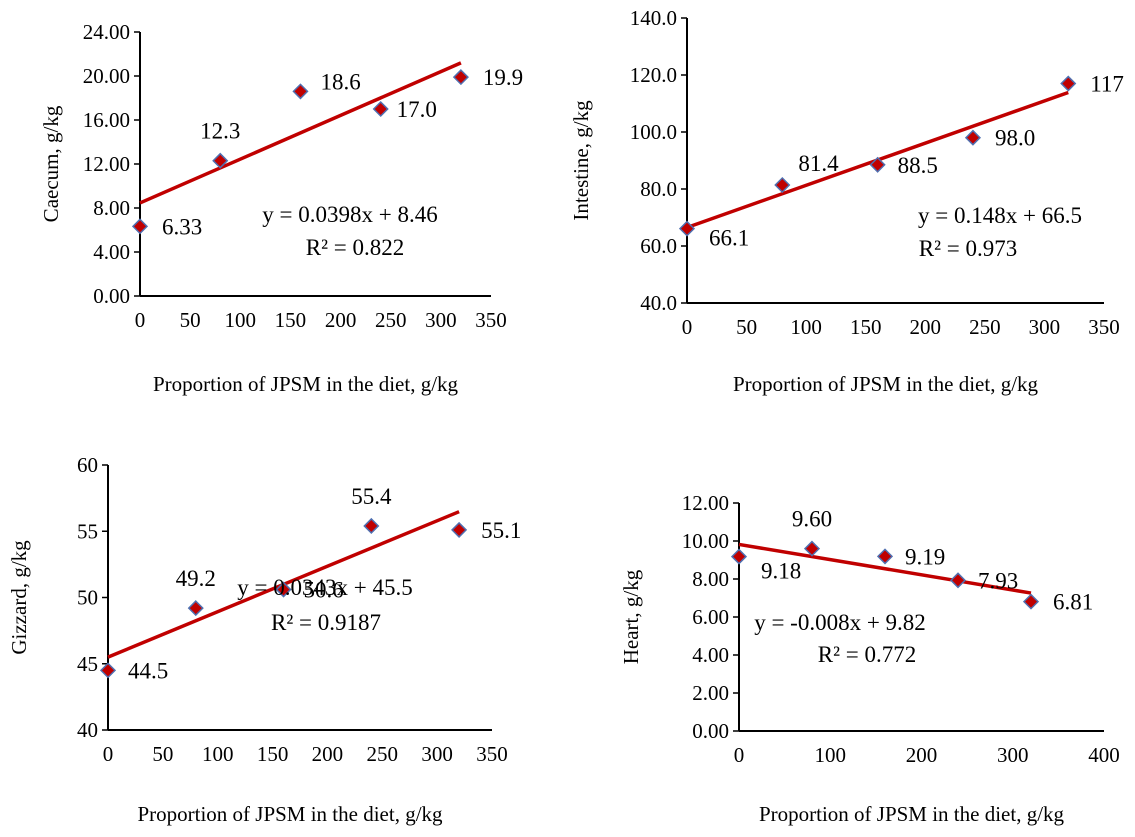 This screenshot has height=837, width=1135. I want to click on y-tick-label: 20.00, so click(106, 76).